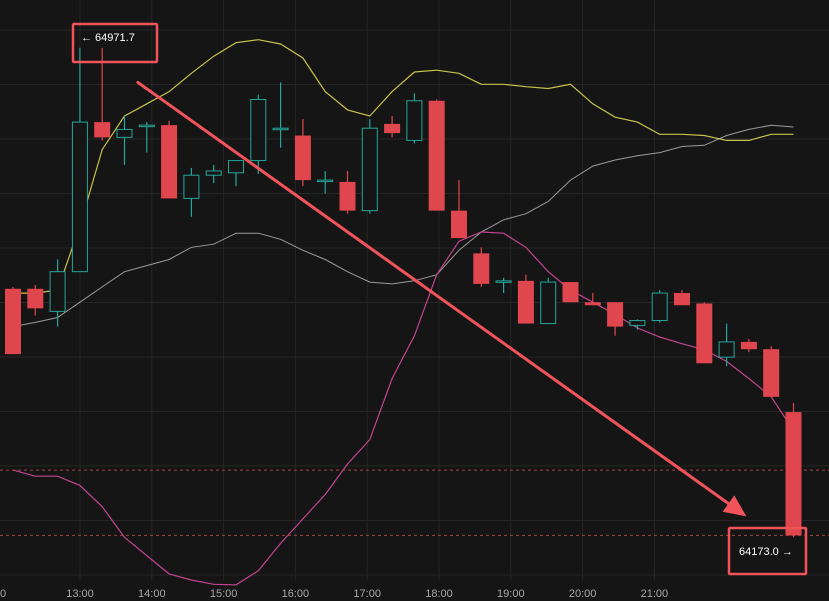  Describe the element at coordinates (734, 506) in the screenshot. I see `trend-arrow-head` at that location.